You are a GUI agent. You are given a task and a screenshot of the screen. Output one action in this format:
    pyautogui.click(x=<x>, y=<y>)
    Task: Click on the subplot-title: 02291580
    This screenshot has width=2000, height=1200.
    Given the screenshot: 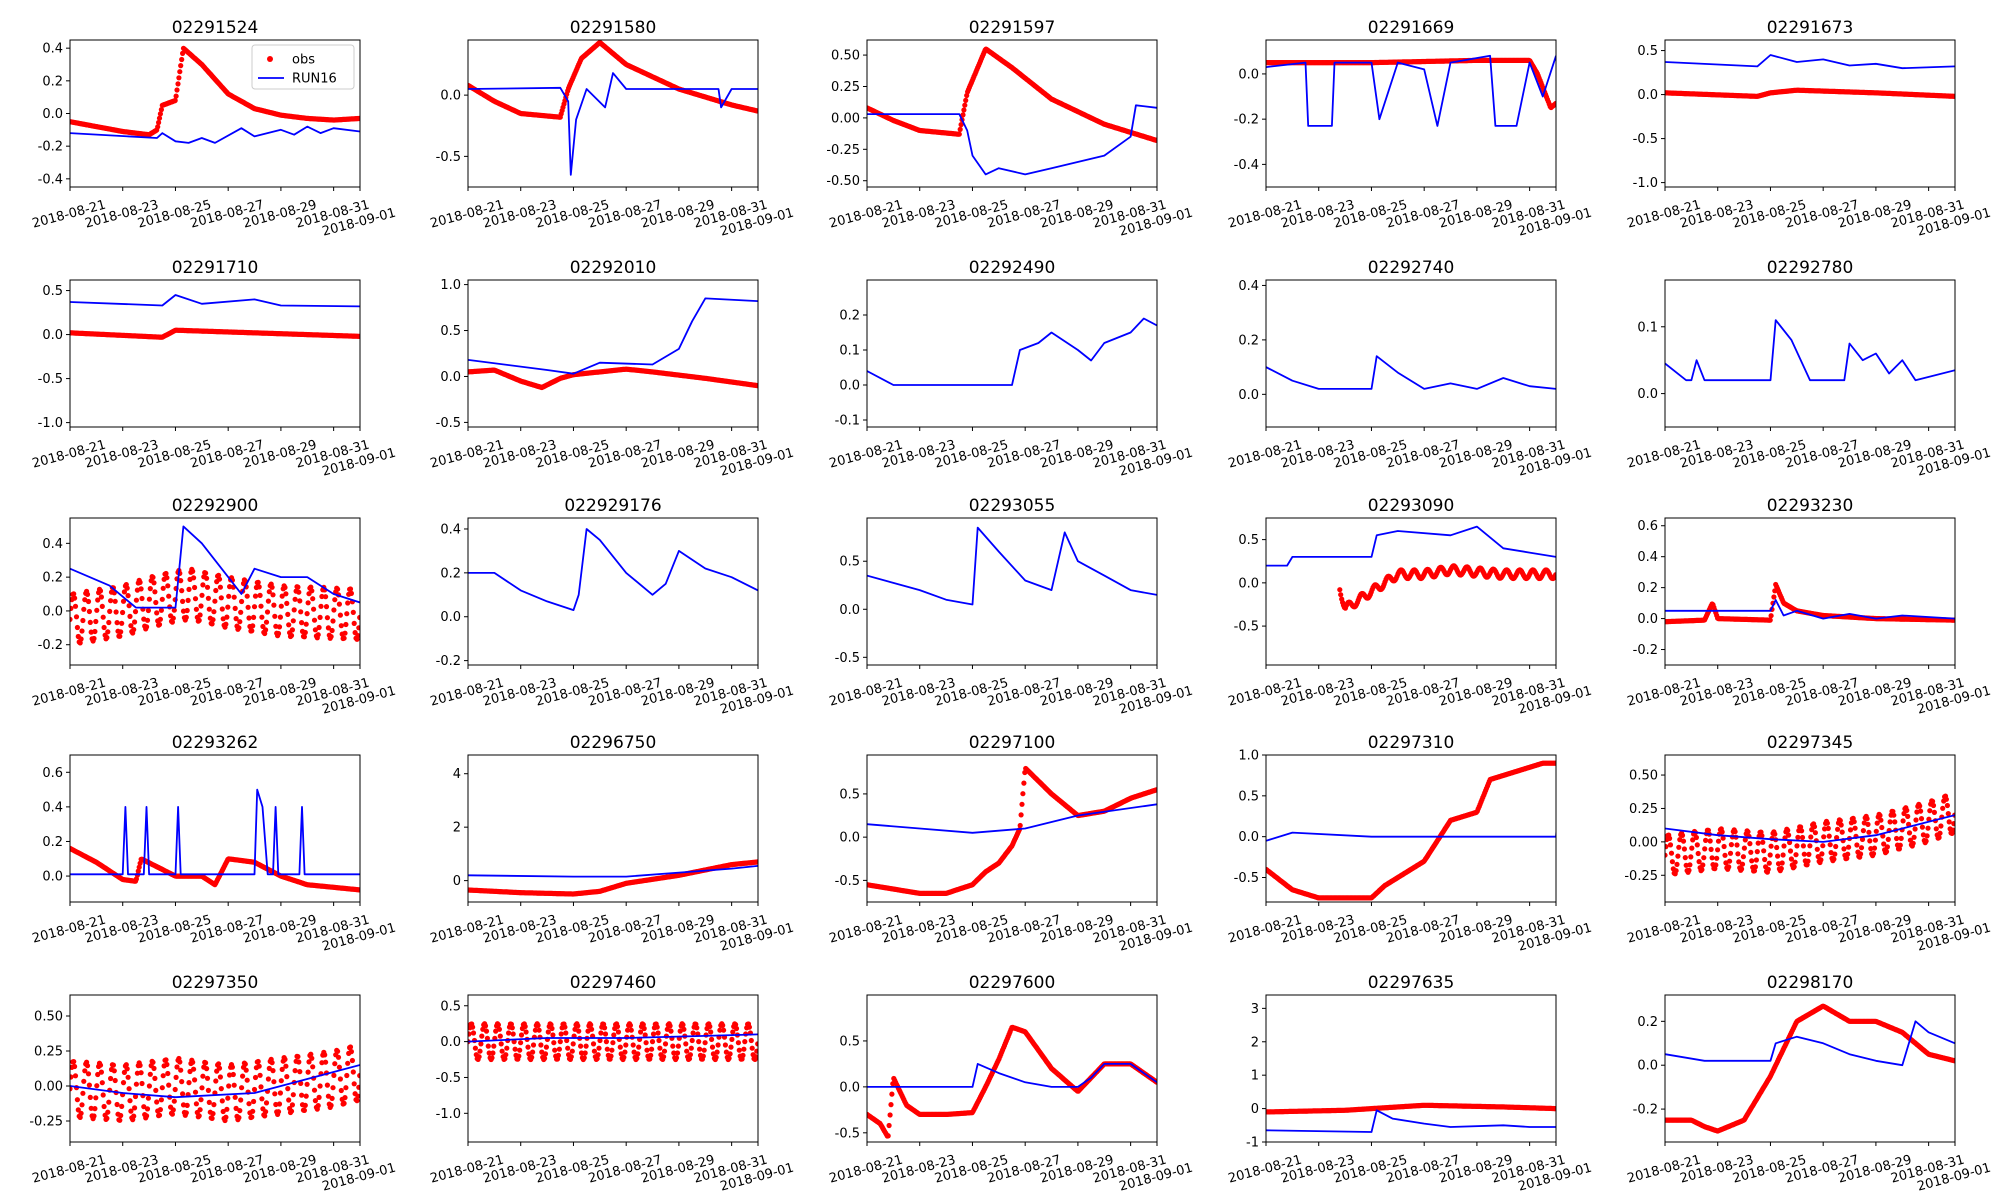 What is the action you would take?
    pyautogui.click(x=613, y=28)
    